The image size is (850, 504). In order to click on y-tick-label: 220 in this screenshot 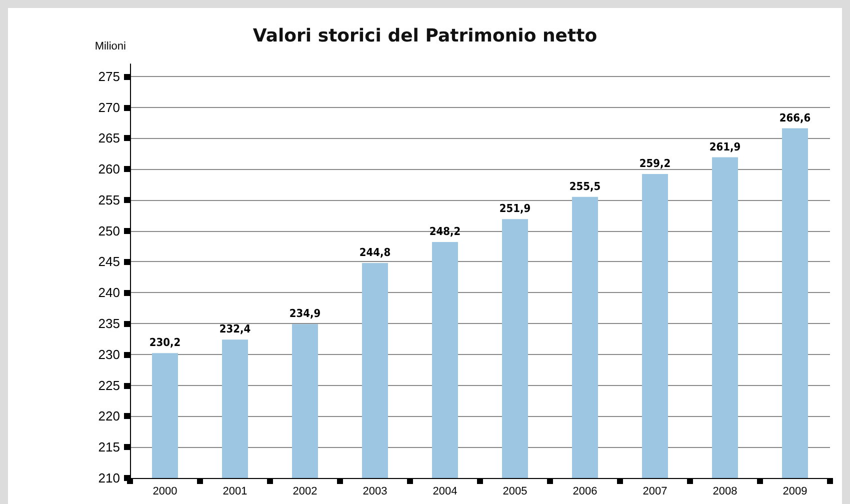, I will do `click(109, 416)`.